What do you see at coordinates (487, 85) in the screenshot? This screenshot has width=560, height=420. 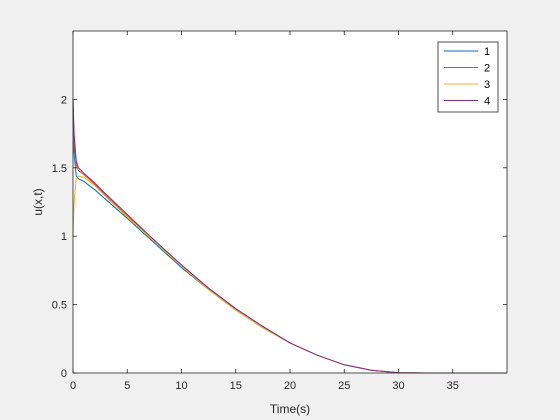 I see `legend-label-3: 3` at bounding box center [487, 85].